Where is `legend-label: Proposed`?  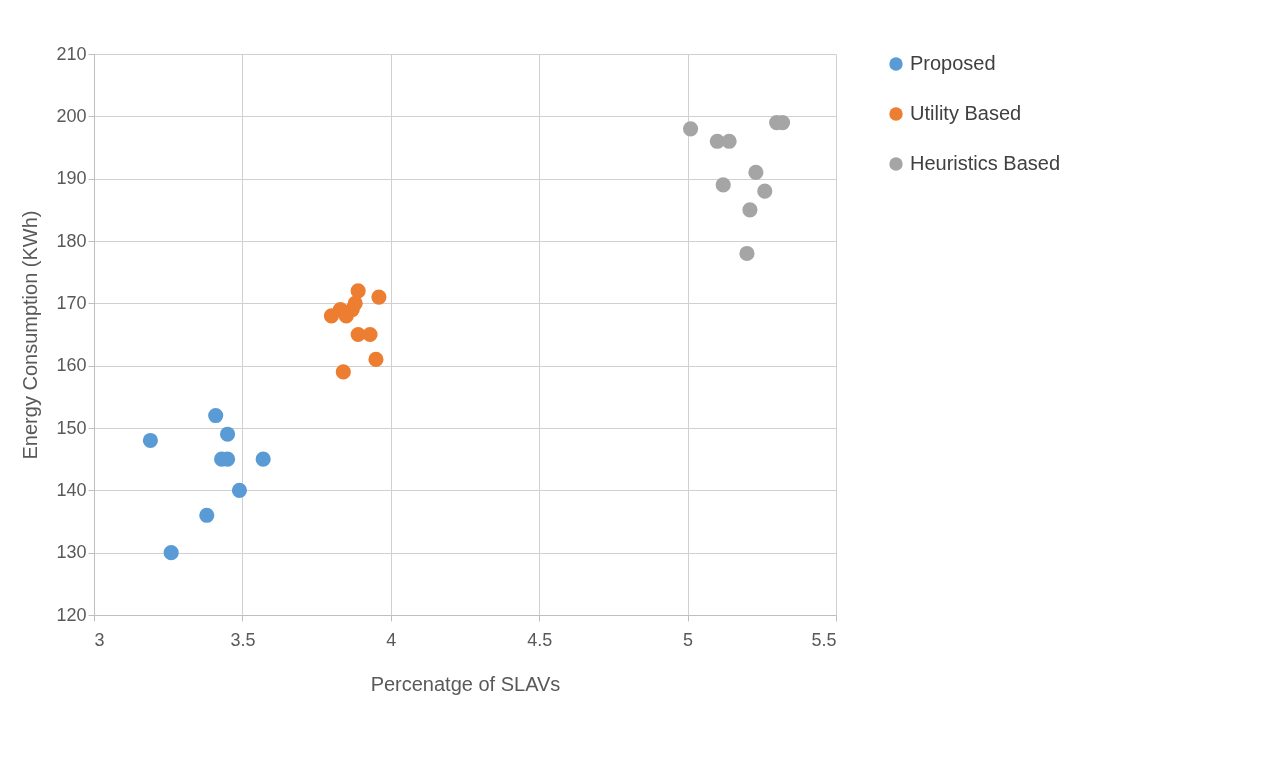
legend-label: Proposed is located at coordinates (953, 63).